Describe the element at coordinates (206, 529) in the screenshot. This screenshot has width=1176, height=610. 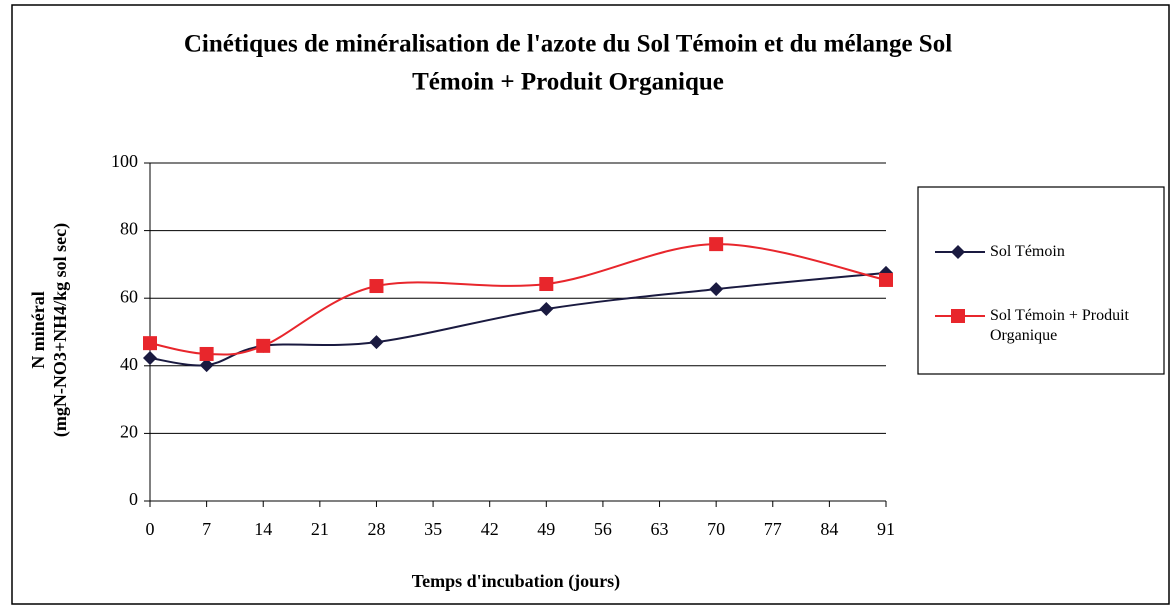
I see `x-tick-label: 7` at that location.